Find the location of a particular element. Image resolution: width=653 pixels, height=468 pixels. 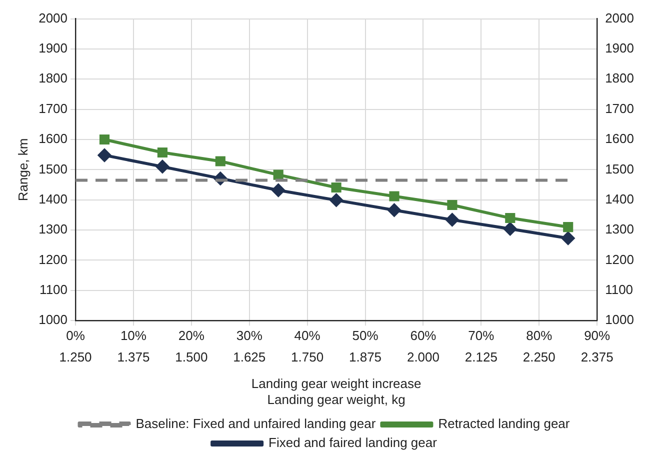

y2-tick-label: 1200 is located at coordinates (619, 259).